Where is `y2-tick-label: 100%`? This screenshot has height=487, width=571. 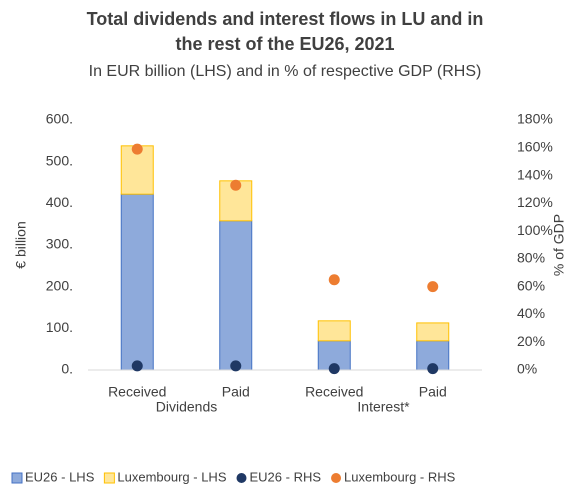 y2-tick-label: 100% is located at coordinates (535, 230).